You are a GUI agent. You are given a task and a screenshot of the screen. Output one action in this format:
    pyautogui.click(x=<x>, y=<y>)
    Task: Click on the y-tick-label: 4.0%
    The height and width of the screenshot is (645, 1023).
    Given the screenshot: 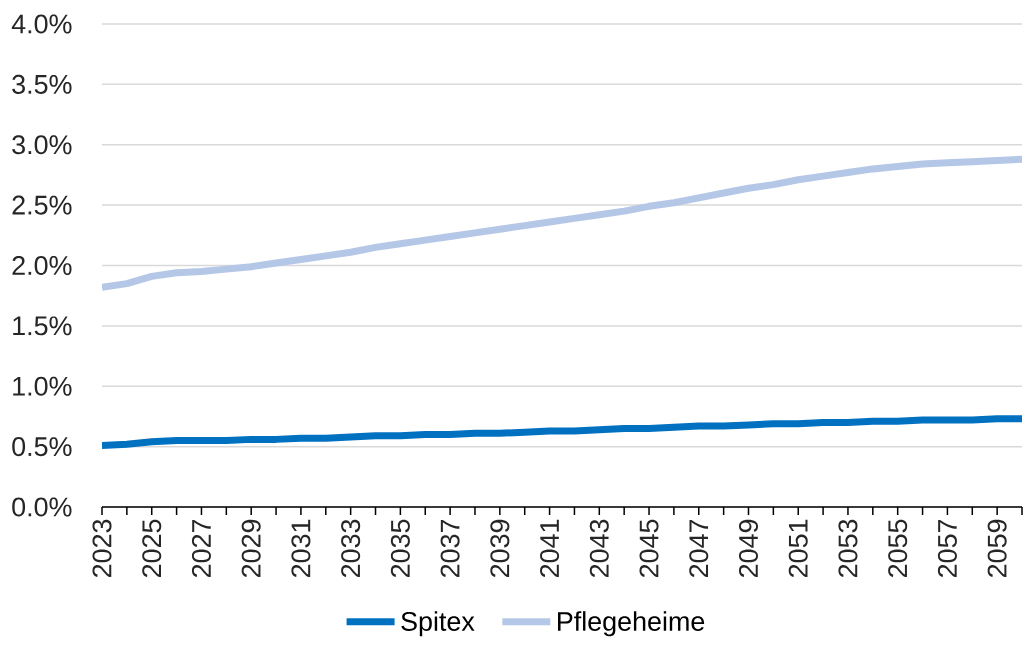 What is the action you would take?
    pyautogui.click(x=41, y=24)
    